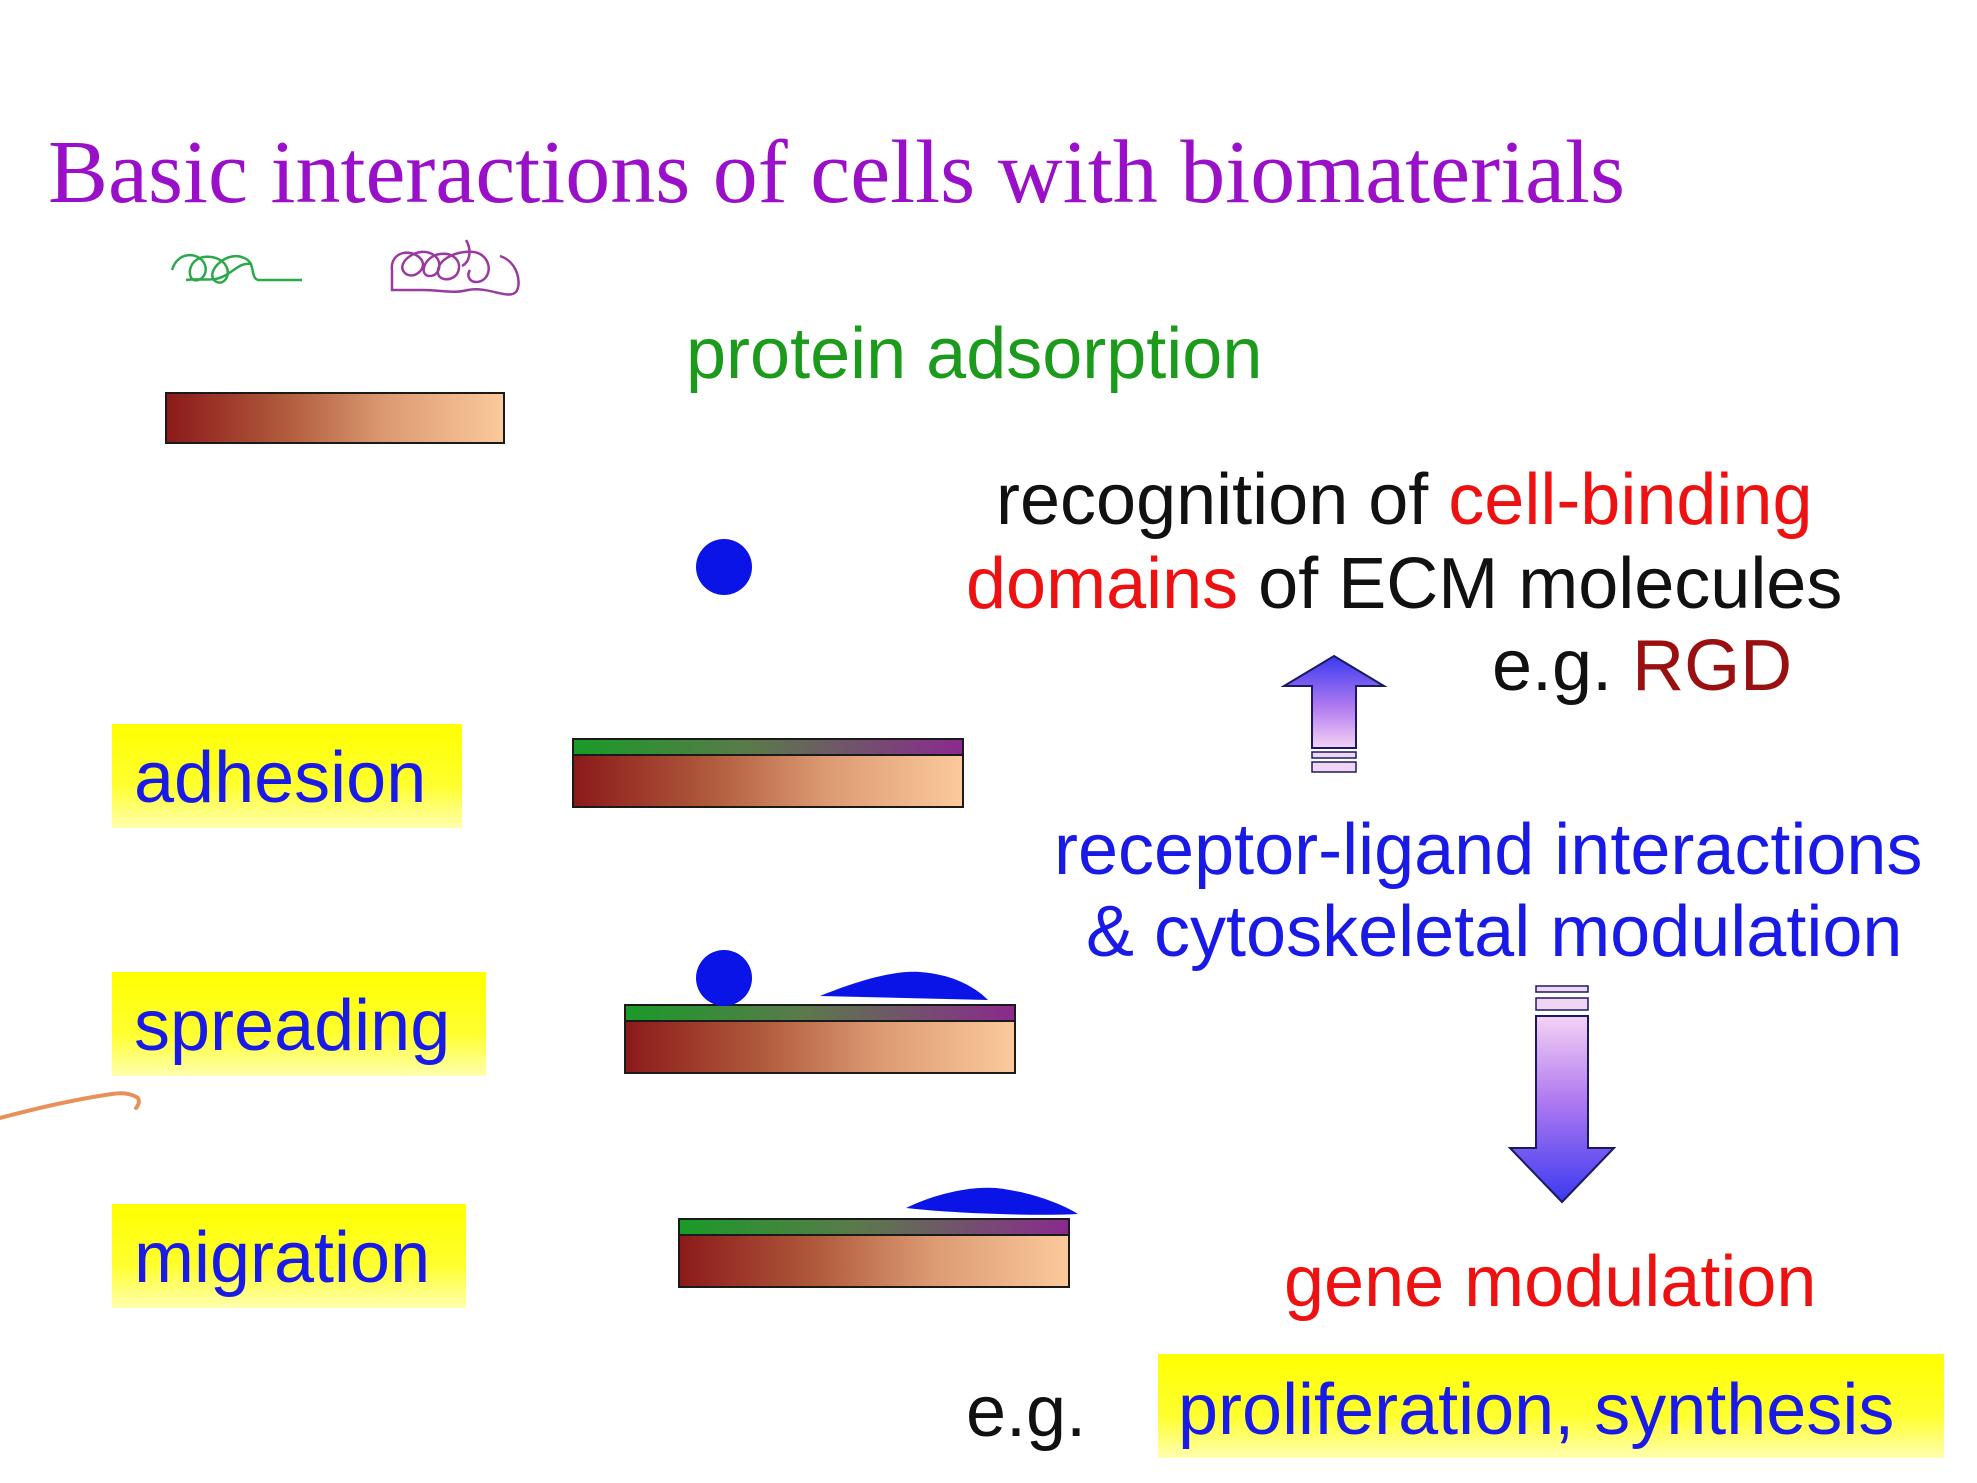 Image resolution: width=1977 pixels, height=1483 pixels. I want to click on outcome-label: proliferation, synthesis, so click(1536, 1410).